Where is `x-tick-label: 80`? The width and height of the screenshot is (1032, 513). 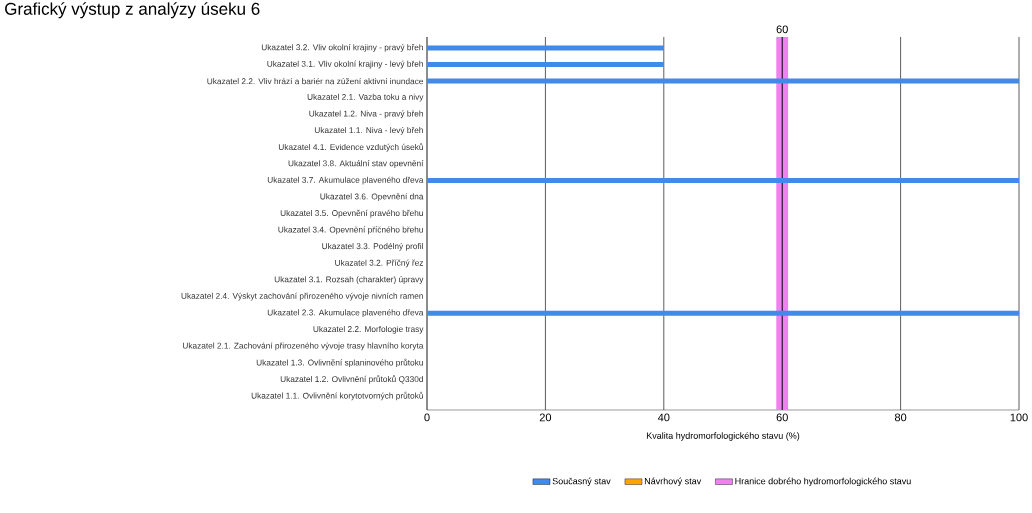 x-tick-label: 80 is located at coordinates (900, 417).